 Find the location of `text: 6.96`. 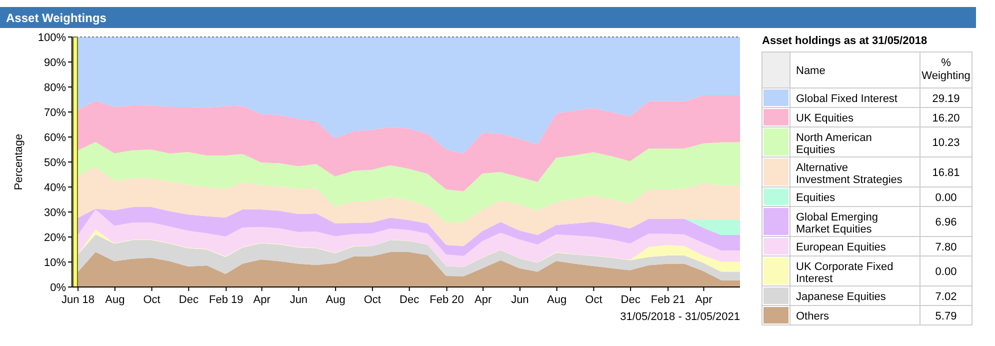

text: 6.96 is located at coordinates (946, 222).